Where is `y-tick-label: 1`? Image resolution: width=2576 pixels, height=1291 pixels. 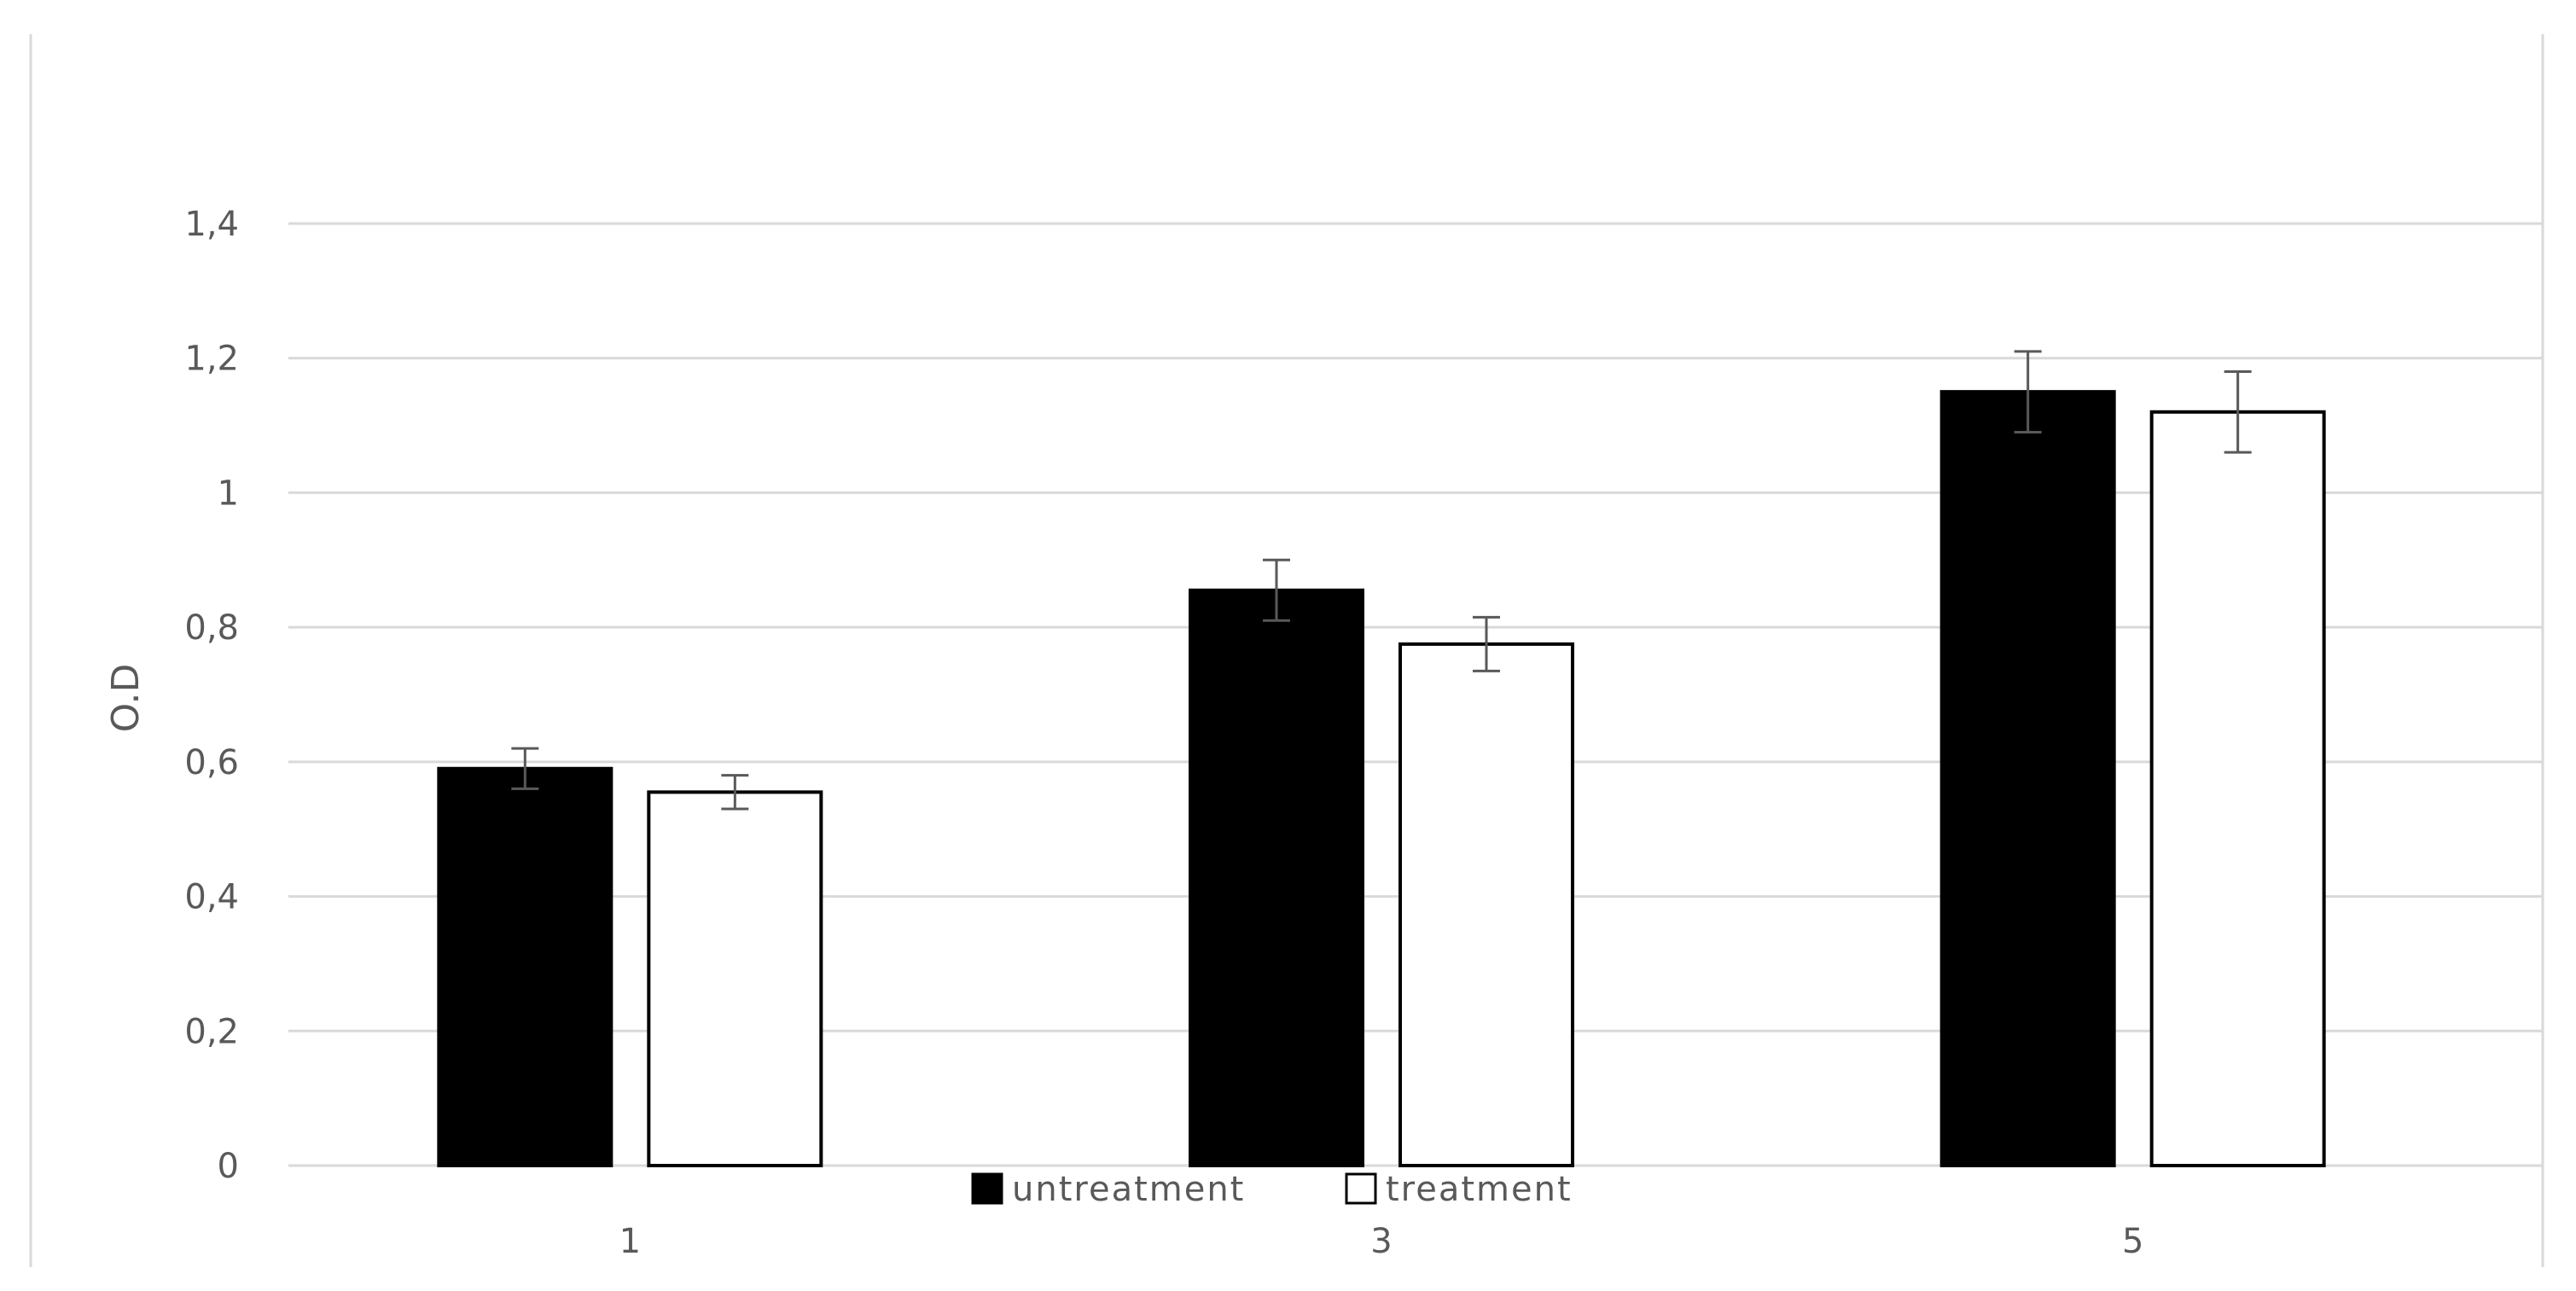 y-tick-label: 1 is located at coordinates (229, 494).